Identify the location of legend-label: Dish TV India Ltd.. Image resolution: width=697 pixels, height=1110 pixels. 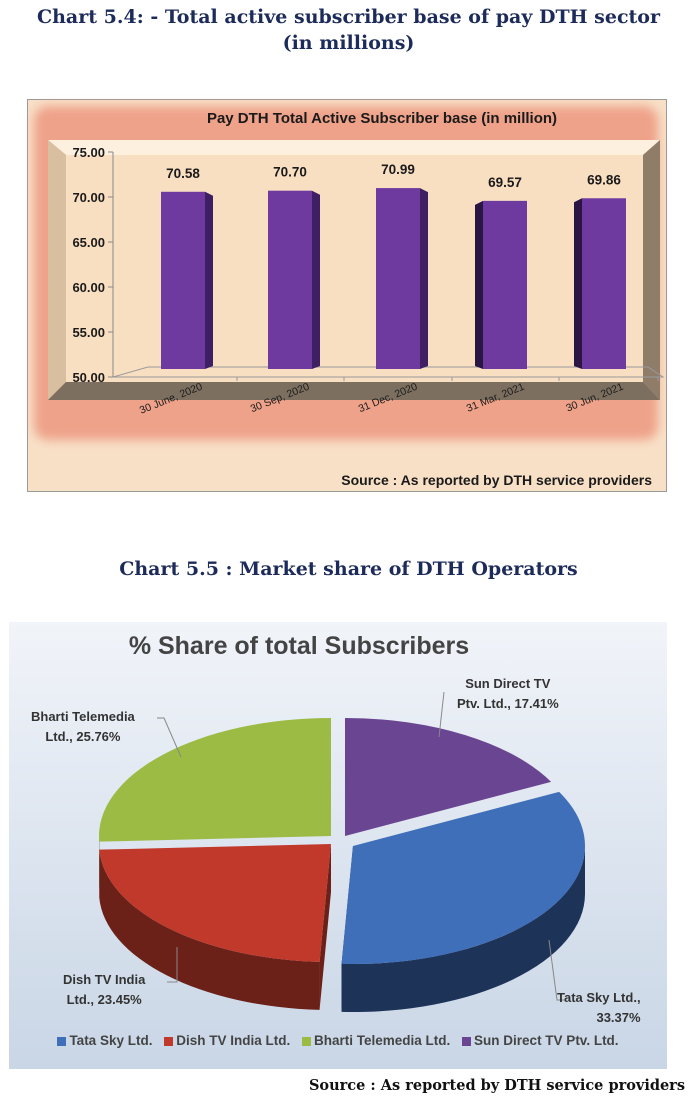
(233, 1040).